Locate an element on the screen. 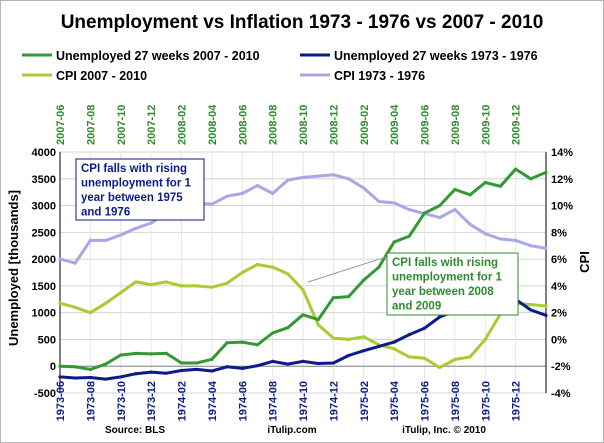 Image resolution: width=604 pixels, height=443 pixels. y-left-tick-label: 0 is located at coordinates (53, 367).